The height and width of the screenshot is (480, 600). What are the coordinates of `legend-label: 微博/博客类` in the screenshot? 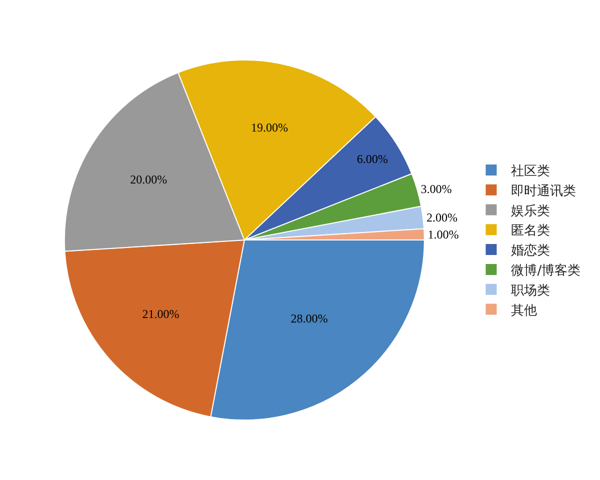 It's located at (546, 270).